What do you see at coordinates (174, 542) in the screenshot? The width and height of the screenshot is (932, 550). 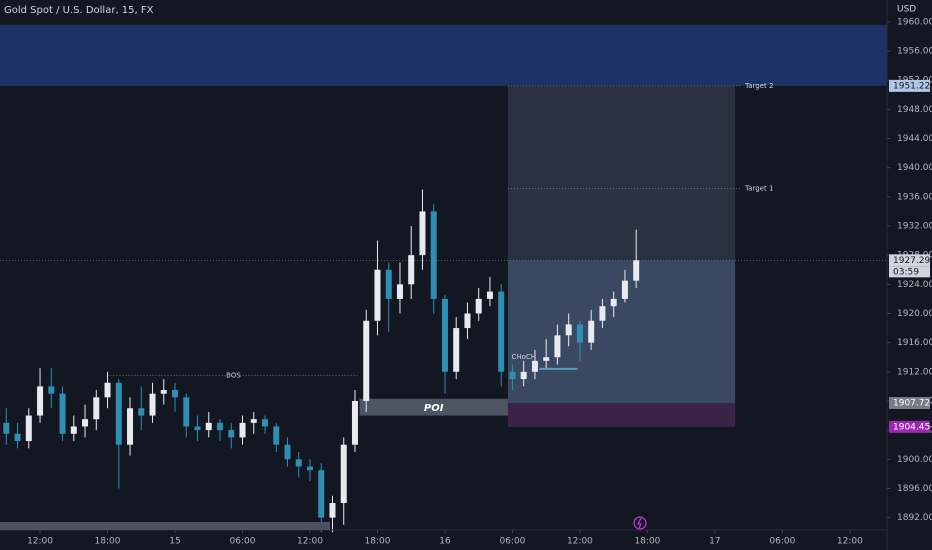 I see `x-tick-label: 15` at bounding box center [174, 542].